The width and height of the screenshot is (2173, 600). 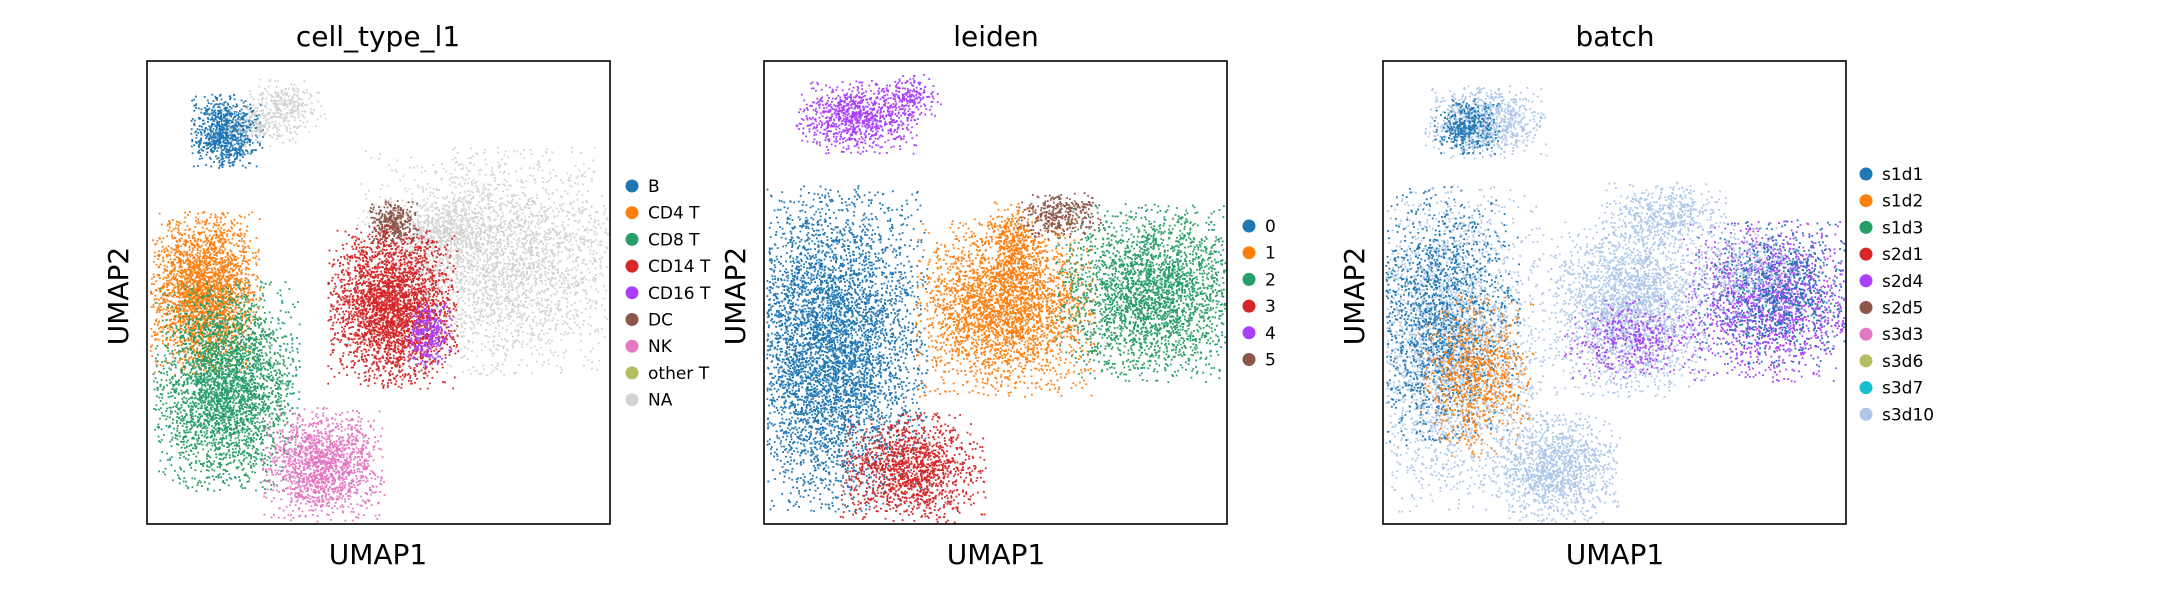 I want to click on legend-item: 4, so click(x=1259, y=334).